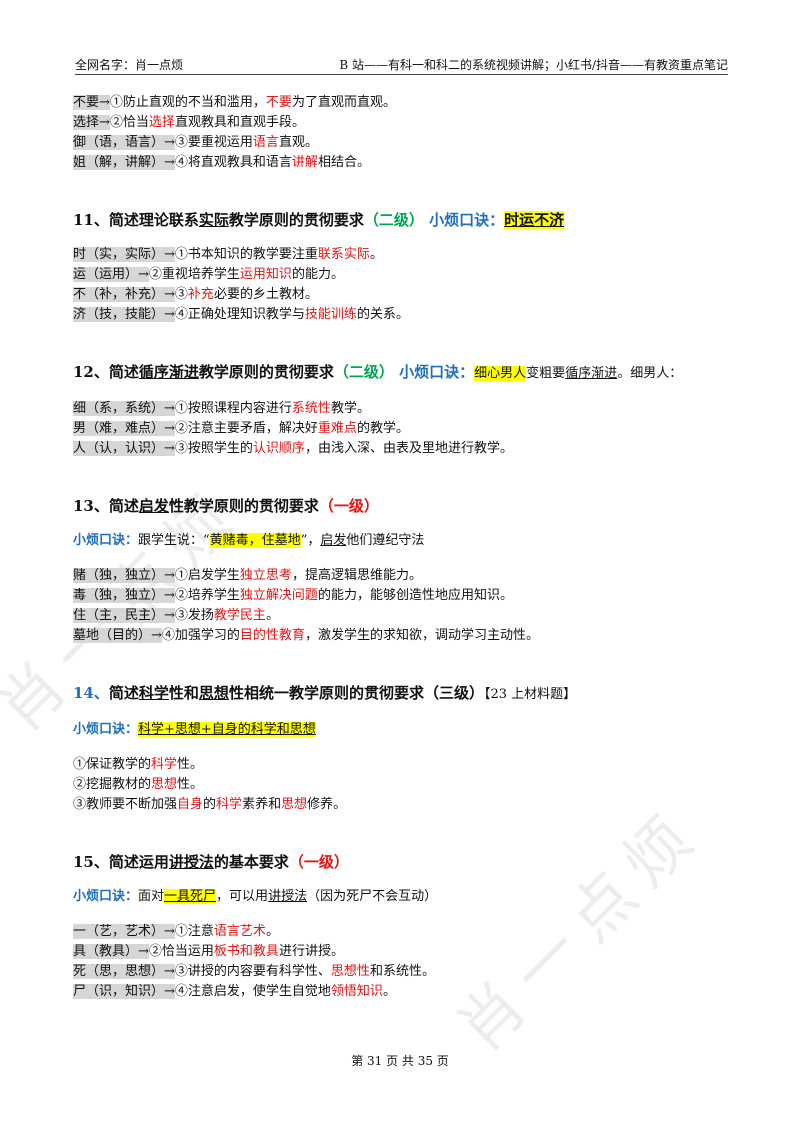 Image resolution: width=800 pixels, height=1132 pixels. I want to click on text-span: ③发扬, so click(194, 615).